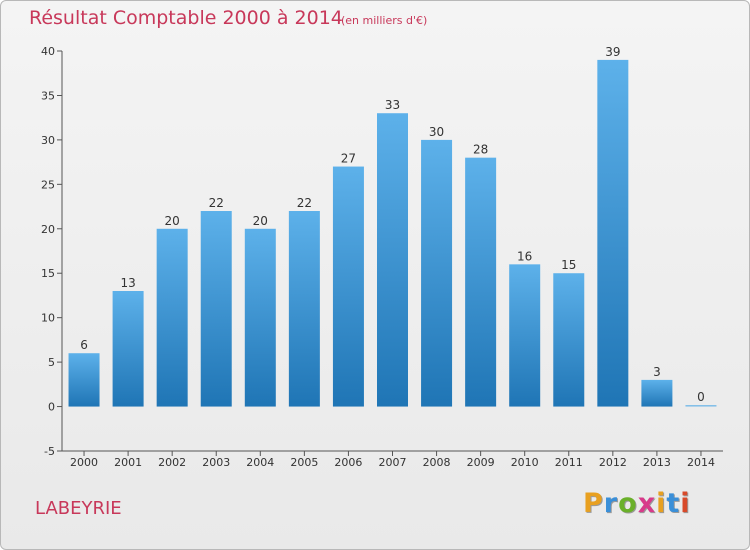 The image size is (750, 550). I want to click on x-tick-label: 2005, so click(304, 462).